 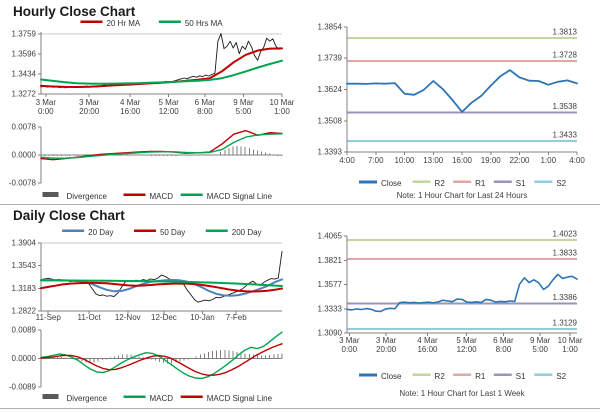 I want to click on daily-pivot-chart-pivot-S2: 1.3129, so click(x=462, y=325).